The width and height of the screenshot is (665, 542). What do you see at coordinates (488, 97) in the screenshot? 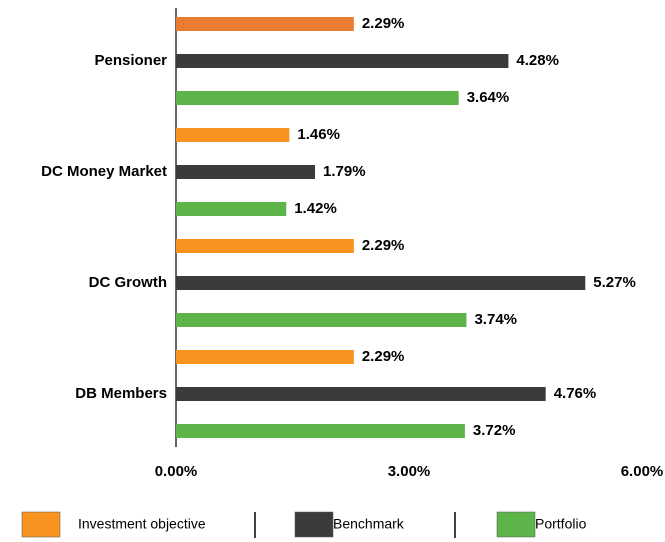
I see `data-label: 3.64%` at bounding box center [488, 97].